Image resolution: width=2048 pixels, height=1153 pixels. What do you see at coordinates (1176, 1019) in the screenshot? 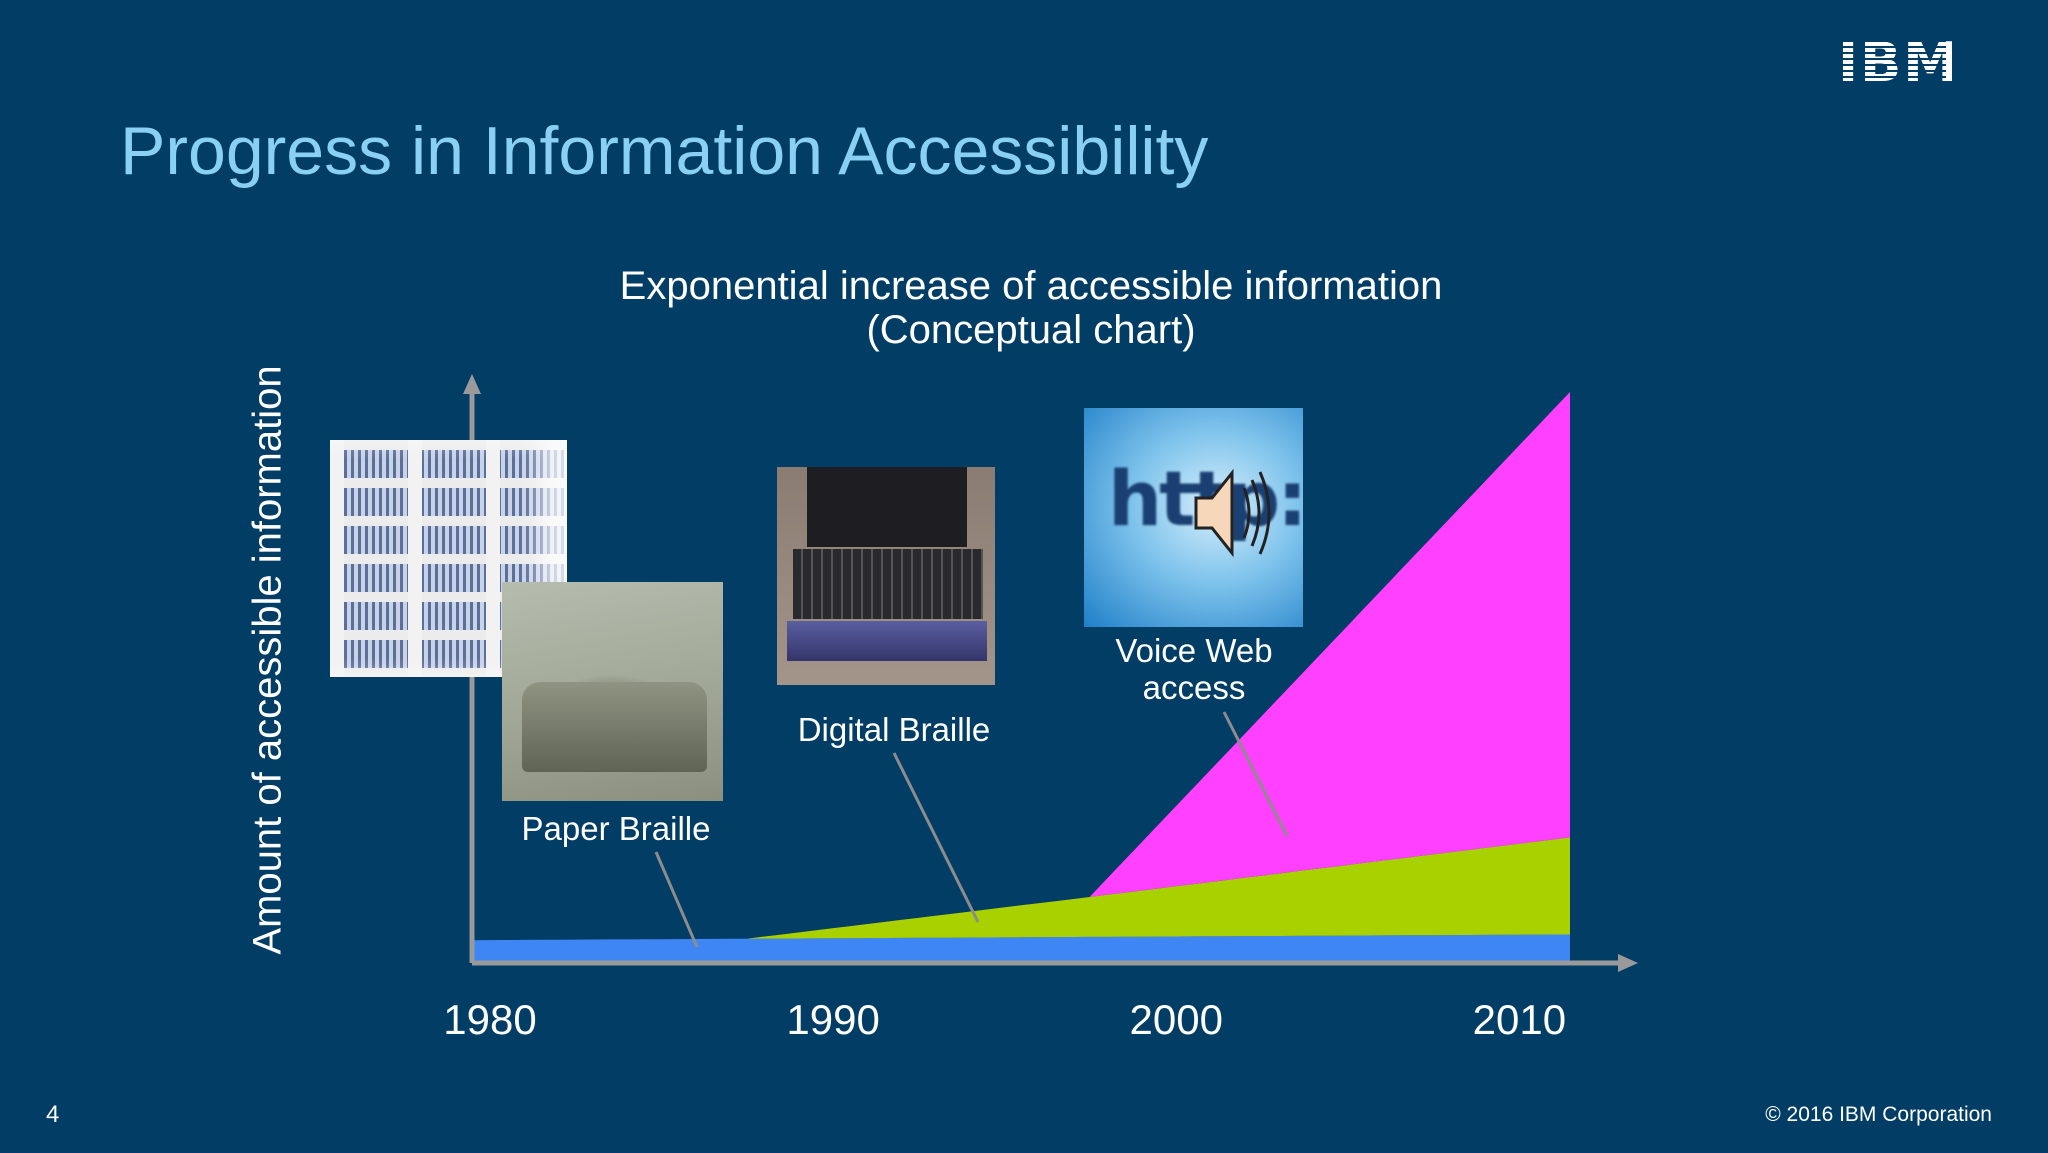
I see `x-tick-label: 2000` at bounding box center [1176, 1019].